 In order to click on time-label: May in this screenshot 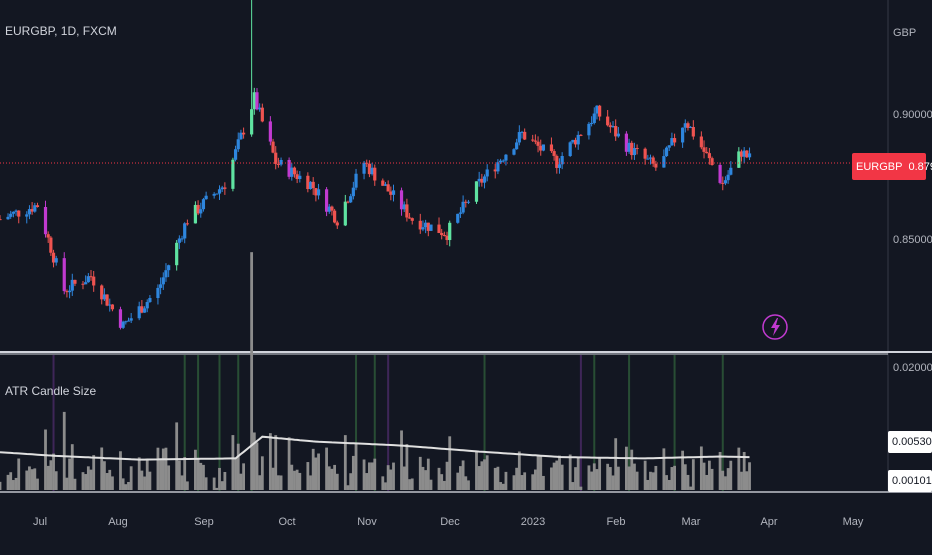, I will do `click(853, 522)`.